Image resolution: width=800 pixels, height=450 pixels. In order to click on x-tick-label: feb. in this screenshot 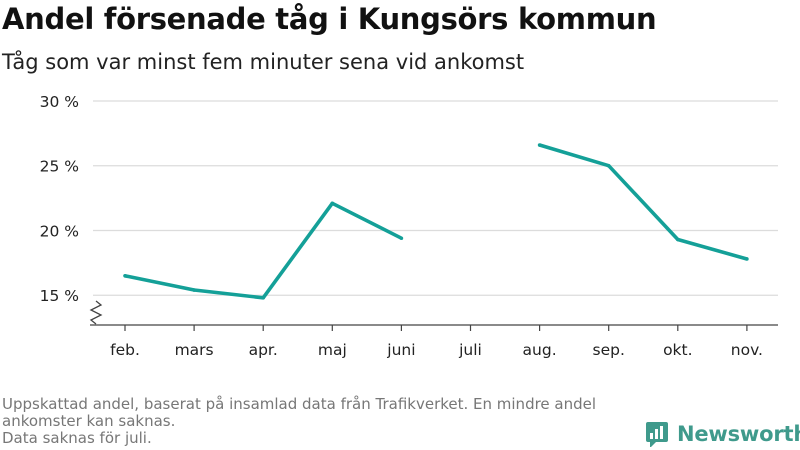, I will do `click(125, 350)`.